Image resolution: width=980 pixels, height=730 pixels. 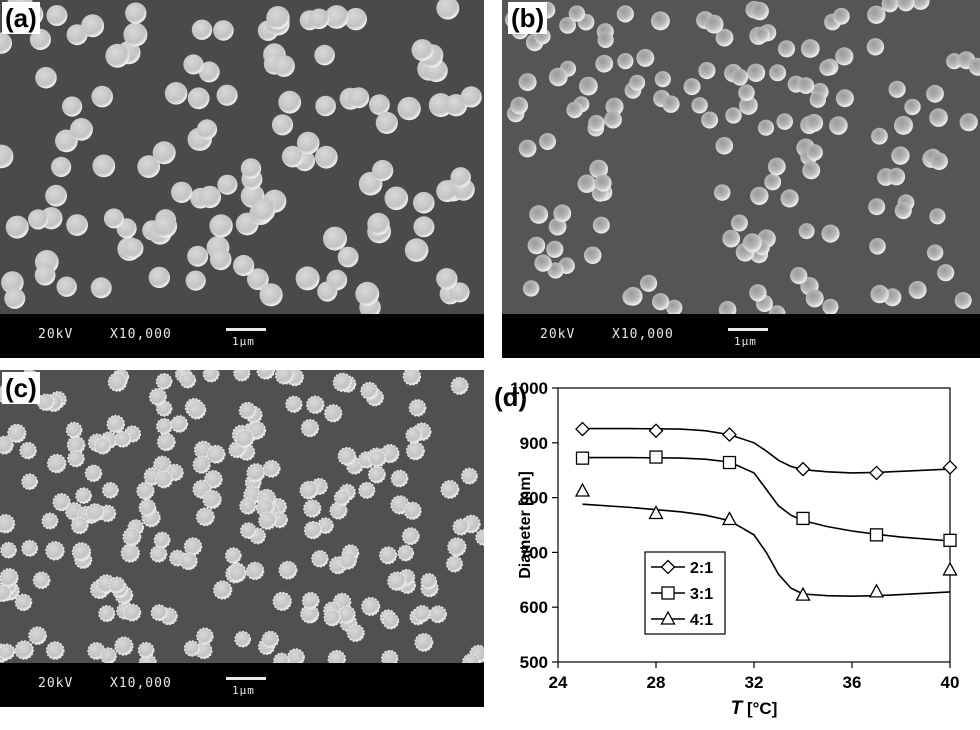 I want to click on y-tick-label: 800, so click(x=534, y=498).